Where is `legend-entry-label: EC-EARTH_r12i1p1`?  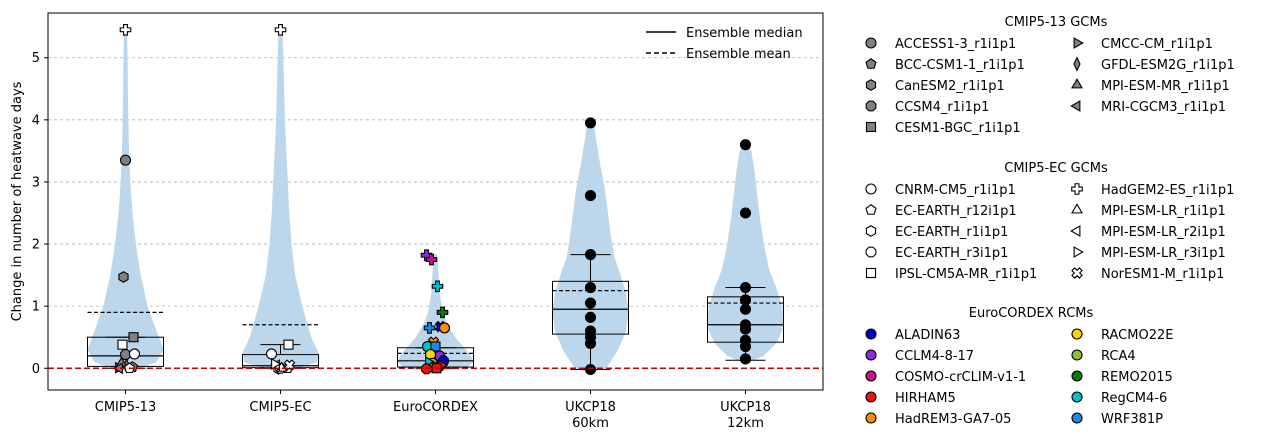
legend-entry-label: EC-EARTH_r12i1p1 is located at coordinates (956, 211).